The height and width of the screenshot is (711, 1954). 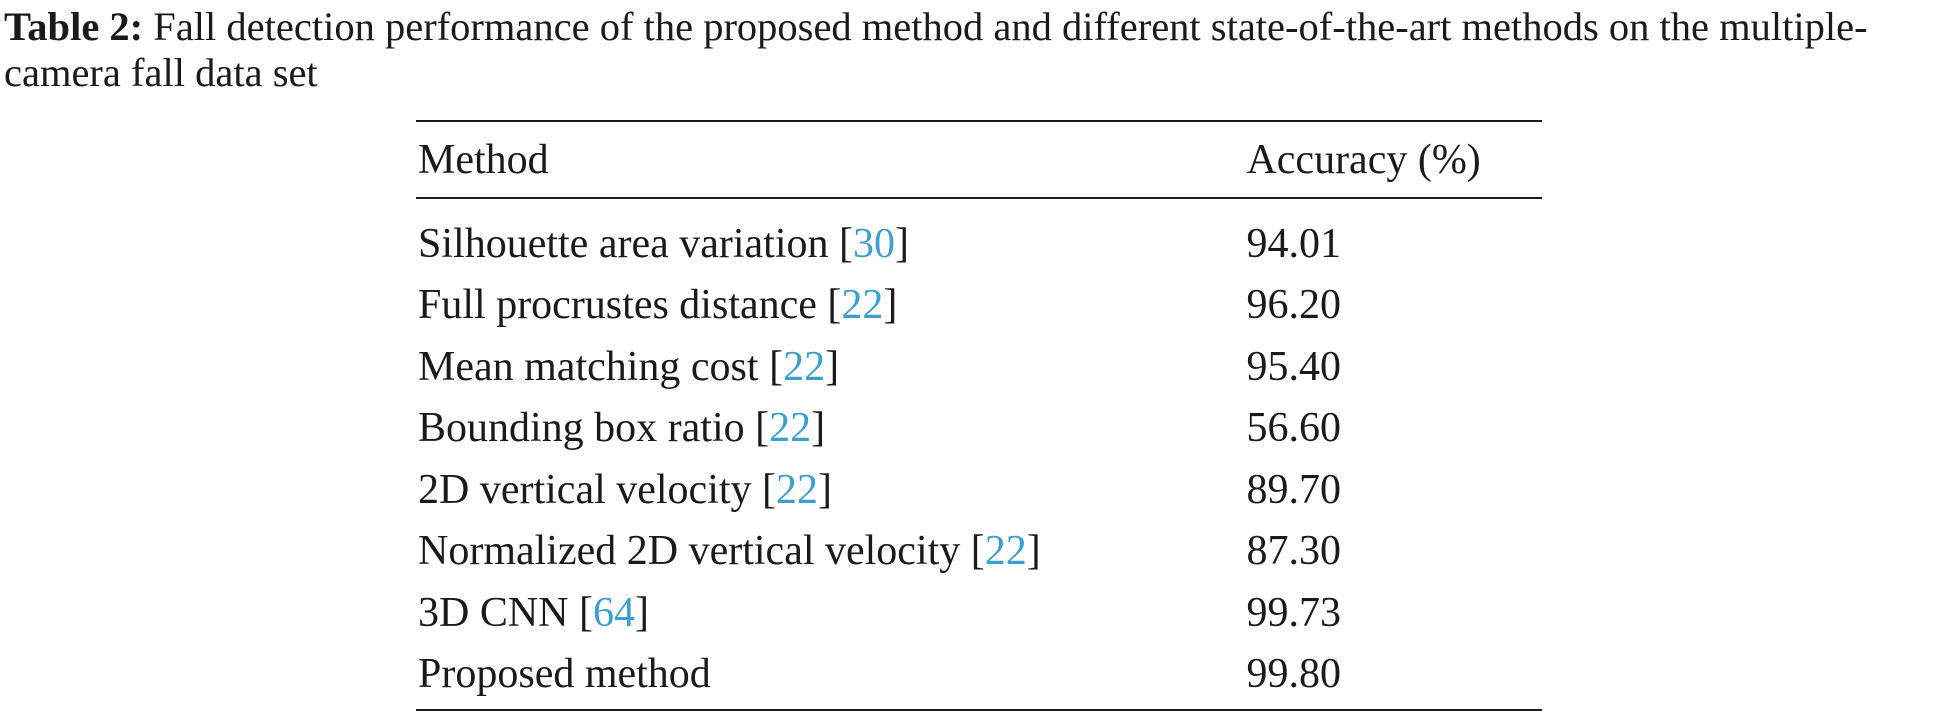 I want to click on accuracy-cell: 99.80, so click(x=1293, y=674).